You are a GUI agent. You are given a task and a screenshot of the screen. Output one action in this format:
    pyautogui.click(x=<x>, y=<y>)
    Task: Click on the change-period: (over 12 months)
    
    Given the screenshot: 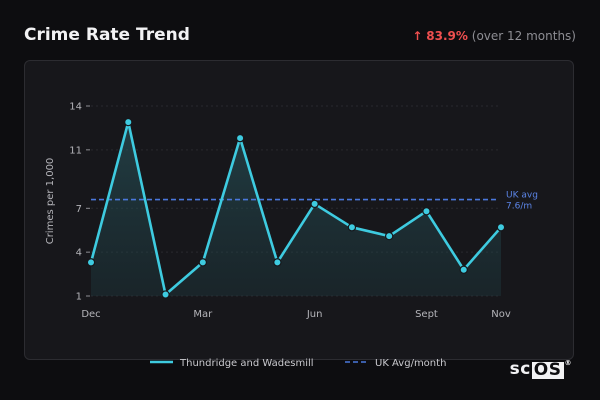 What is the action you would take?
    pyautogui.click(x=523, y=36)
    